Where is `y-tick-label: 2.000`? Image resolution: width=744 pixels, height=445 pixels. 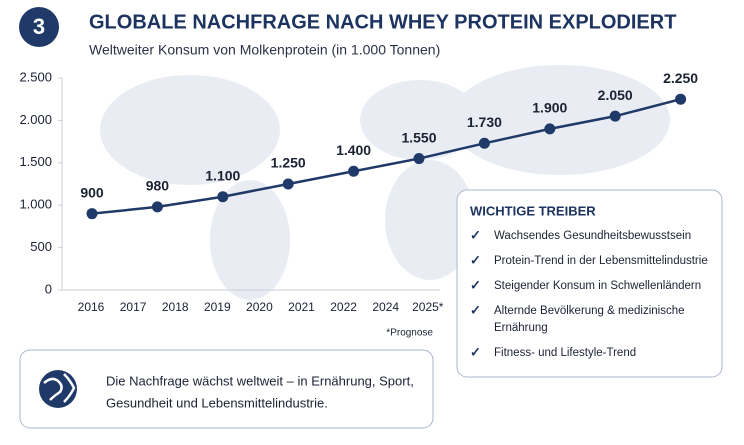 y-tick-label: 2.000 is located at coordinates (35, 119).